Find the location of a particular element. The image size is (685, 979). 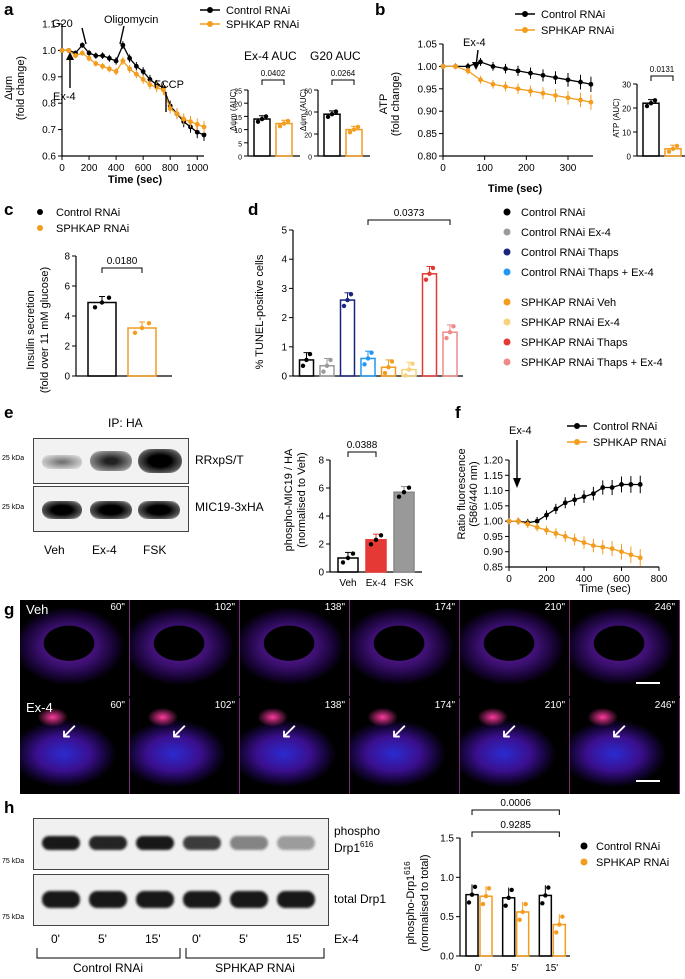

legend-control-a: Control RNAi is located at coordinates (258, 11).